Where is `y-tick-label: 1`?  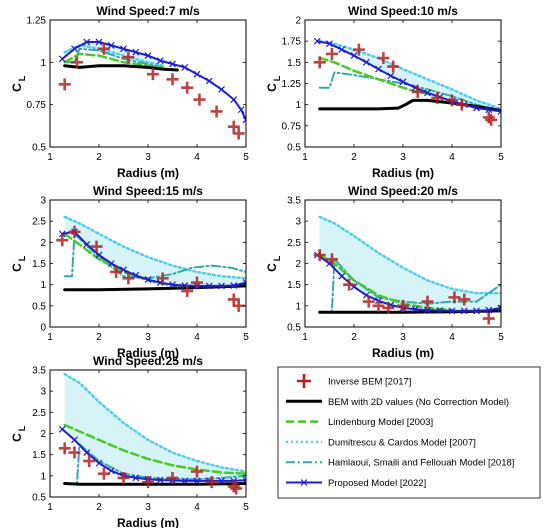 y-tick-label: 1 is located at coordinates (43, 63).